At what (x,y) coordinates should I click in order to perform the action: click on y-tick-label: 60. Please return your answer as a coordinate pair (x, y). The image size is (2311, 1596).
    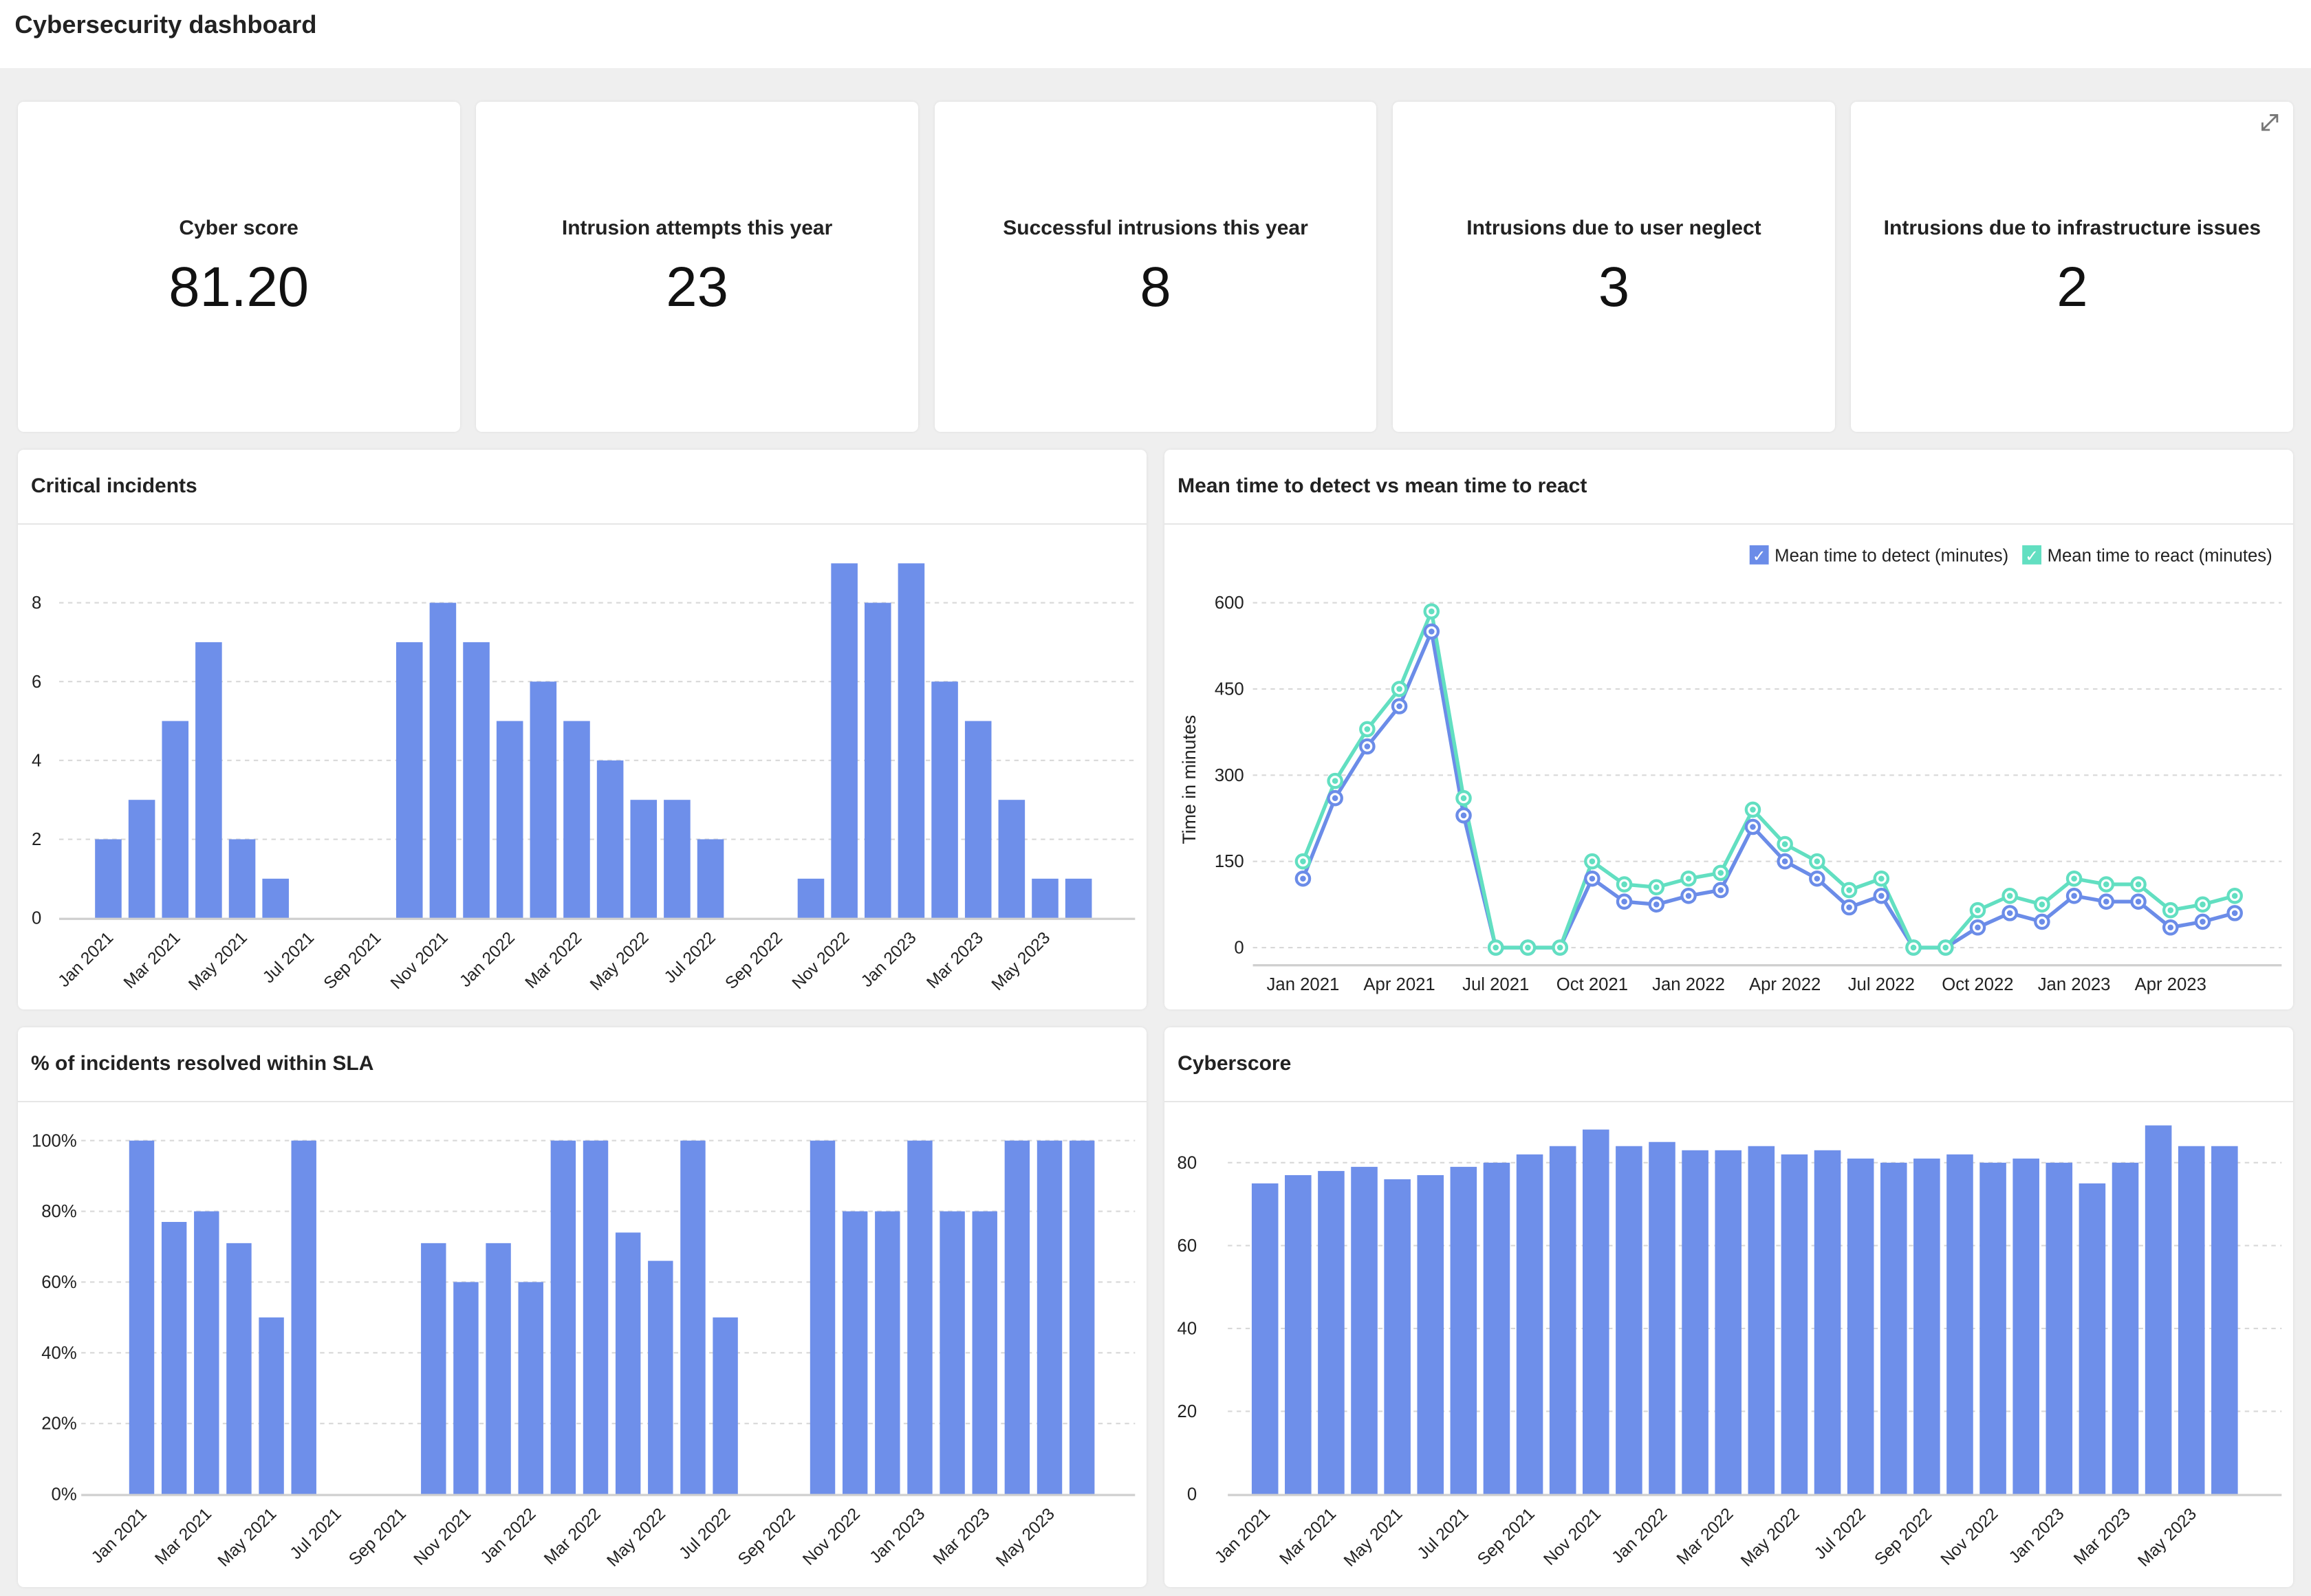
    Looking at the image, I should click on (1187, 1246).